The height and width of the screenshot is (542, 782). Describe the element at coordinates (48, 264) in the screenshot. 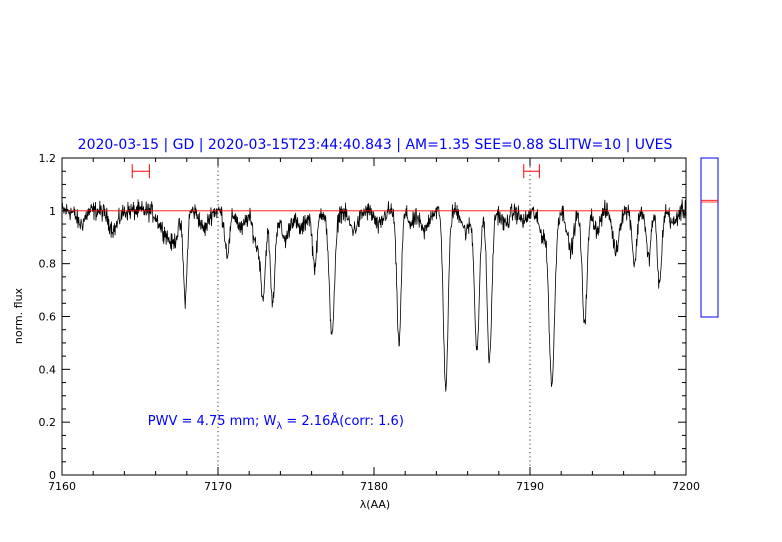

I see `y-tick-label: 0.8` at that location.